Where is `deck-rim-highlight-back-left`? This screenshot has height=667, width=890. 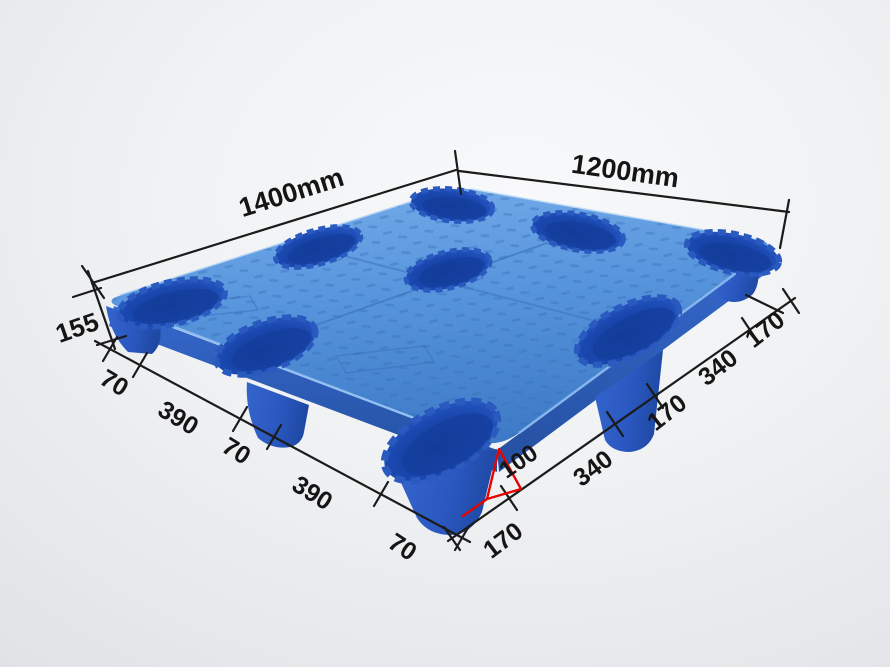
deck-rim-highlight-back-left is located at coordinates (282, 243).